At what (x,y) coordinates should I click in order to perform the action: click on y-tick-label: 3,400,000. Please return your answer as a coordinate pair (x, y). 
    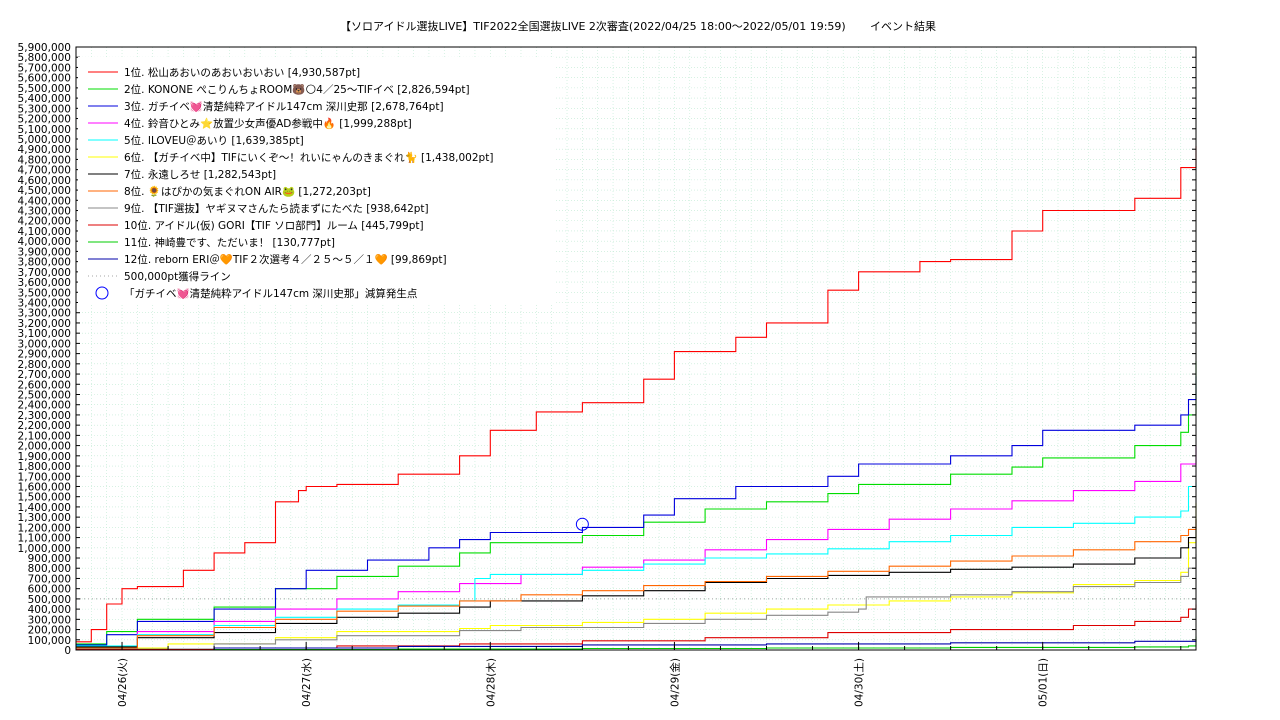
    Looking at the image, I should click on (44, 304).